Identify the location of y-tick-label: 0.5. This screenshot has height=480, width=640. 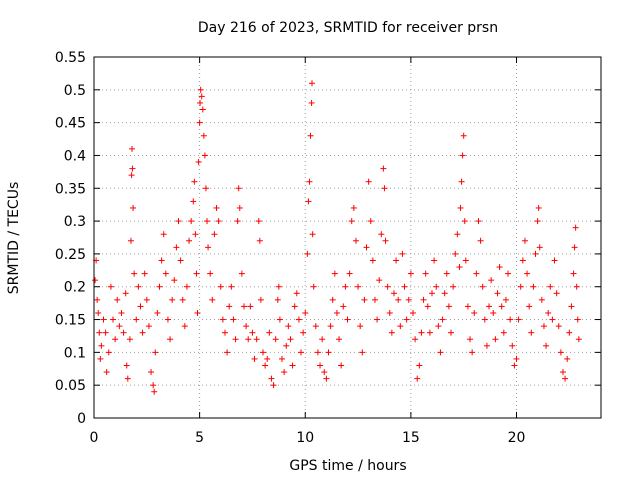
(75, 91).